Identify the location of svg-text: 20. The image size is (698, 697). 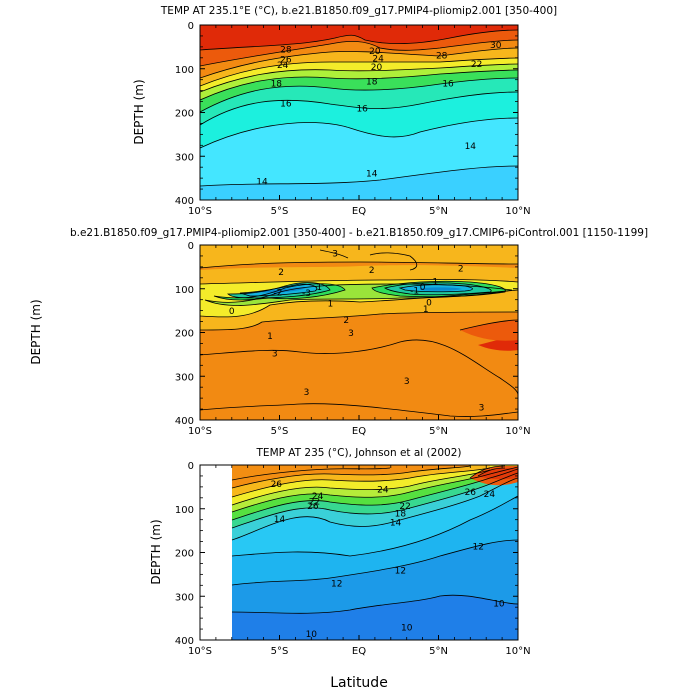
(375, 52).